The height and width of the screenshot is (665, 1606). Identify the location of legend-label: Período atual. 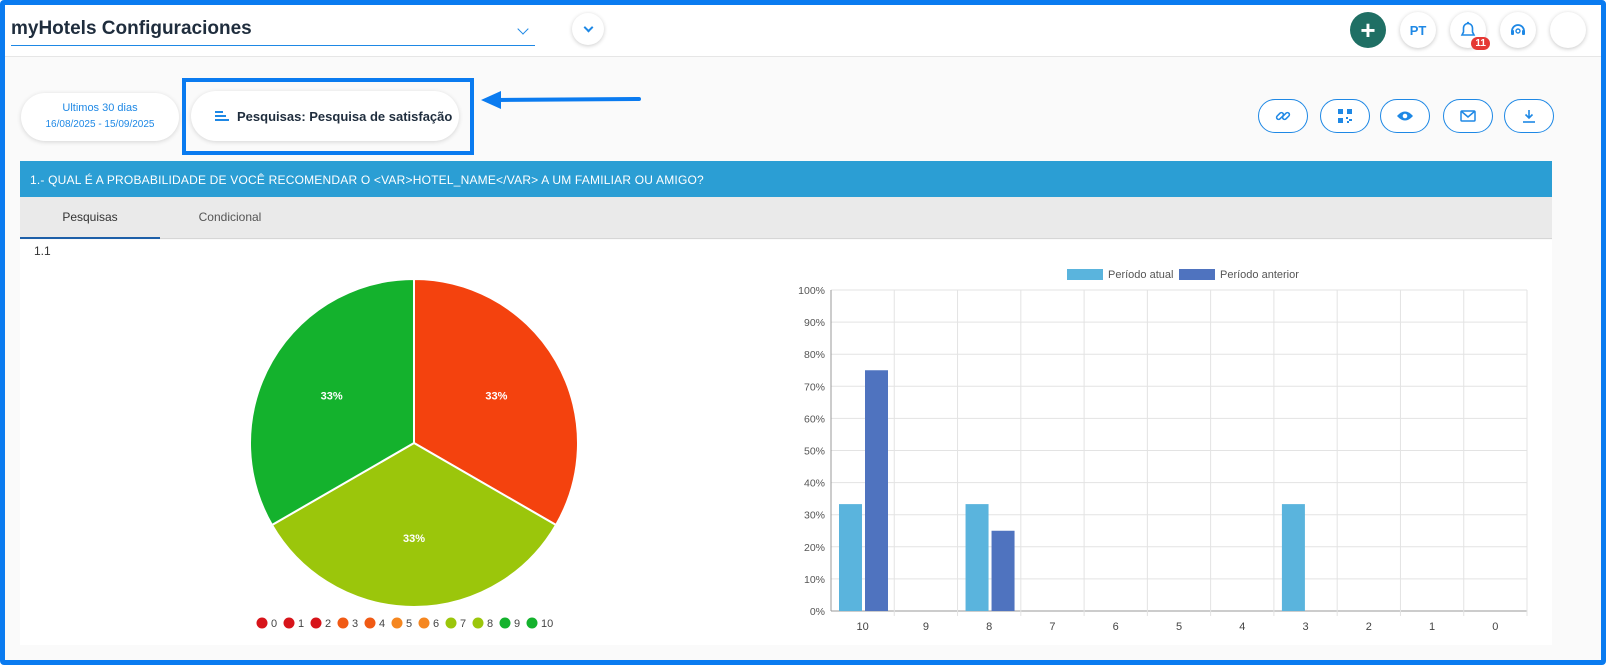
(1140, 275).